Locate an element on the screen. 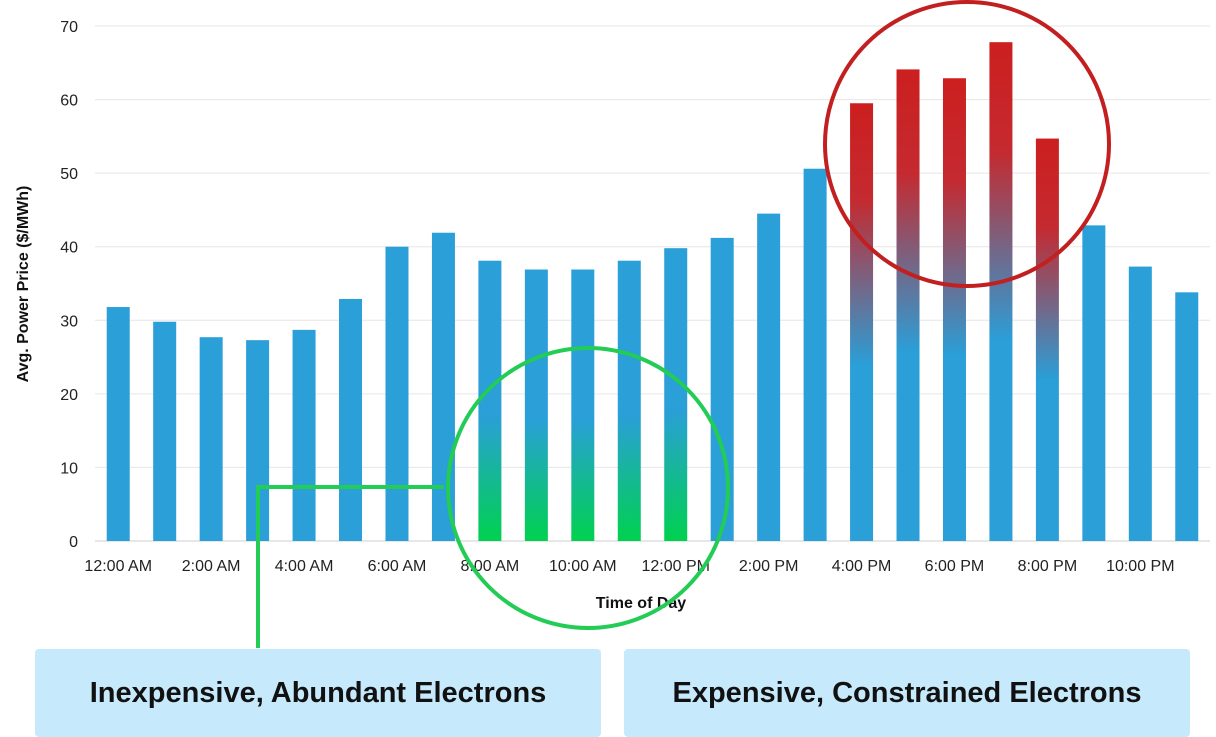 This screenshot has width=1216, height=737. bar-11-00-pm is located at coordinates (1187, 416).